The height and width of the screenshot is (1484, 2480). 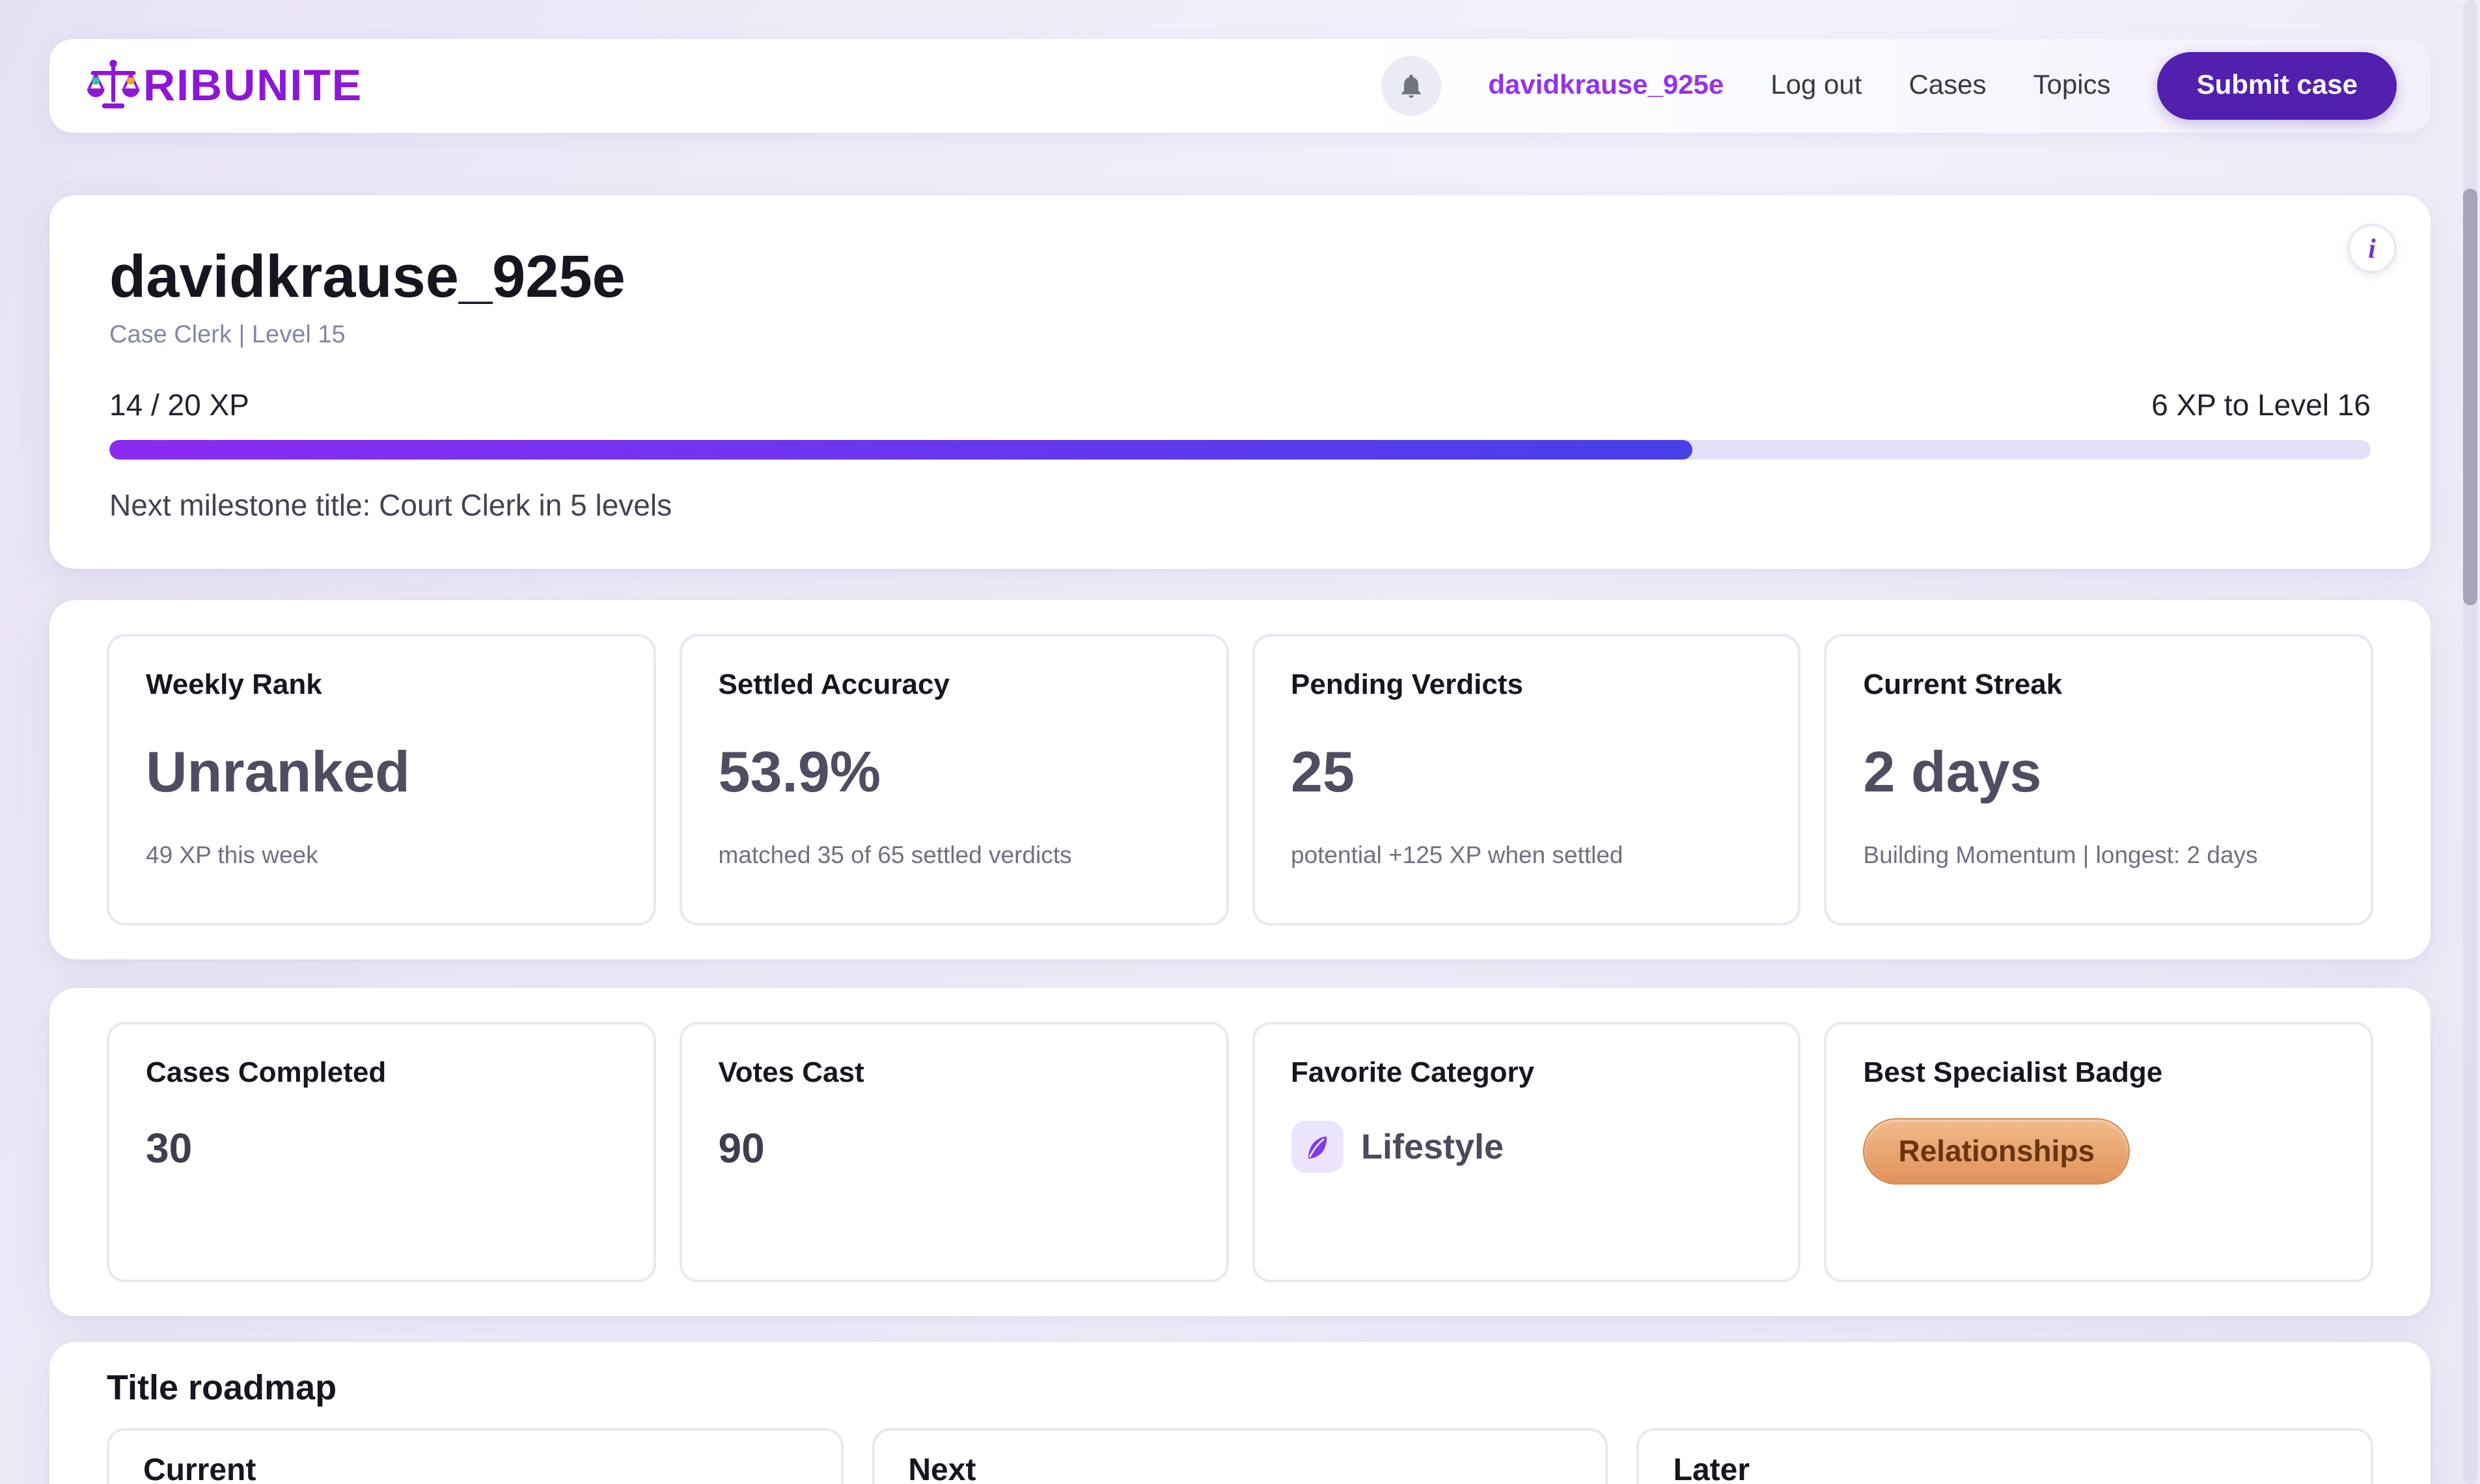 I want to click on notifications-button, so click(x=1412, y=86).